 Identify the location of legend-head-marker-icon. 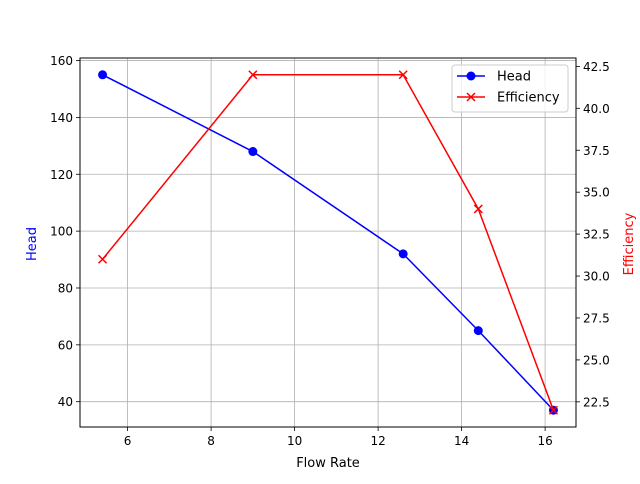
(471, 76).